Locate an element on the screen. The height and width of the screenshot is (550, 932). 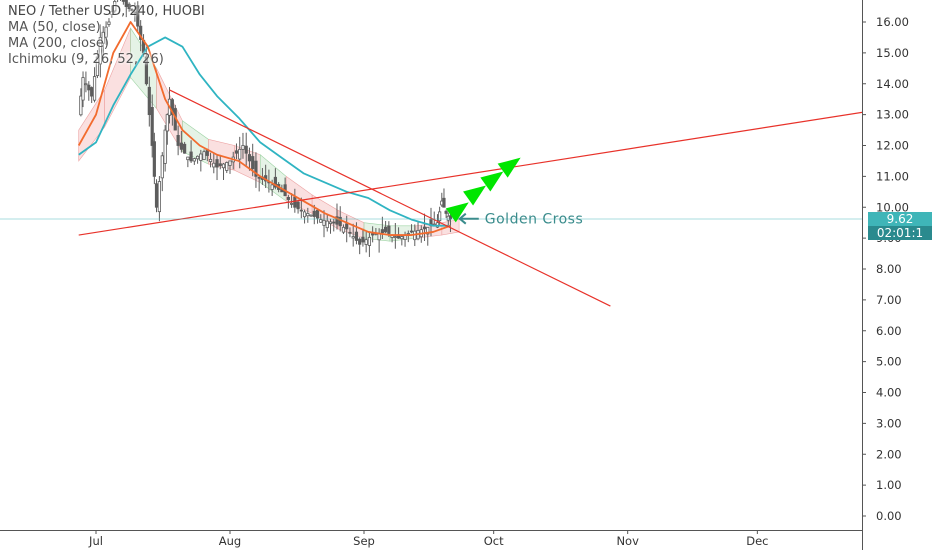
price-tick-label: 0.00 is located at coordinates (889, 516).